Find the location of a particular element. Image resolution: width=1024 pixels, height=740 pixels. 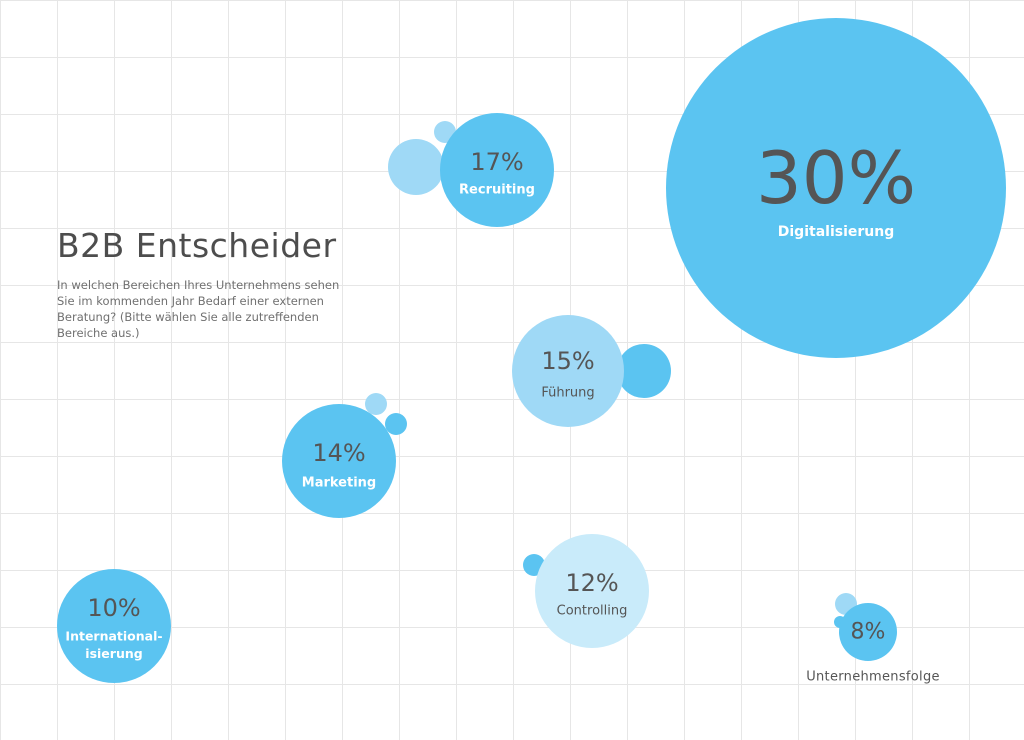

bubble-group-recruiting: 17% Recruiting is located at coordinates (471, 170).